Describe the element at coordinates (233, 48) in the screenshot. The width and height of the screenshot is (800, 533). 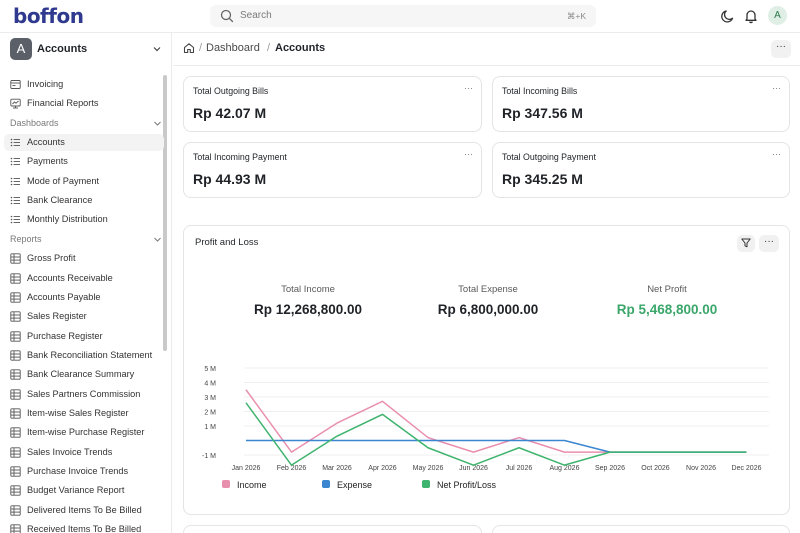
I see `breadcrumb-dashboard: Dashboard` at that location.